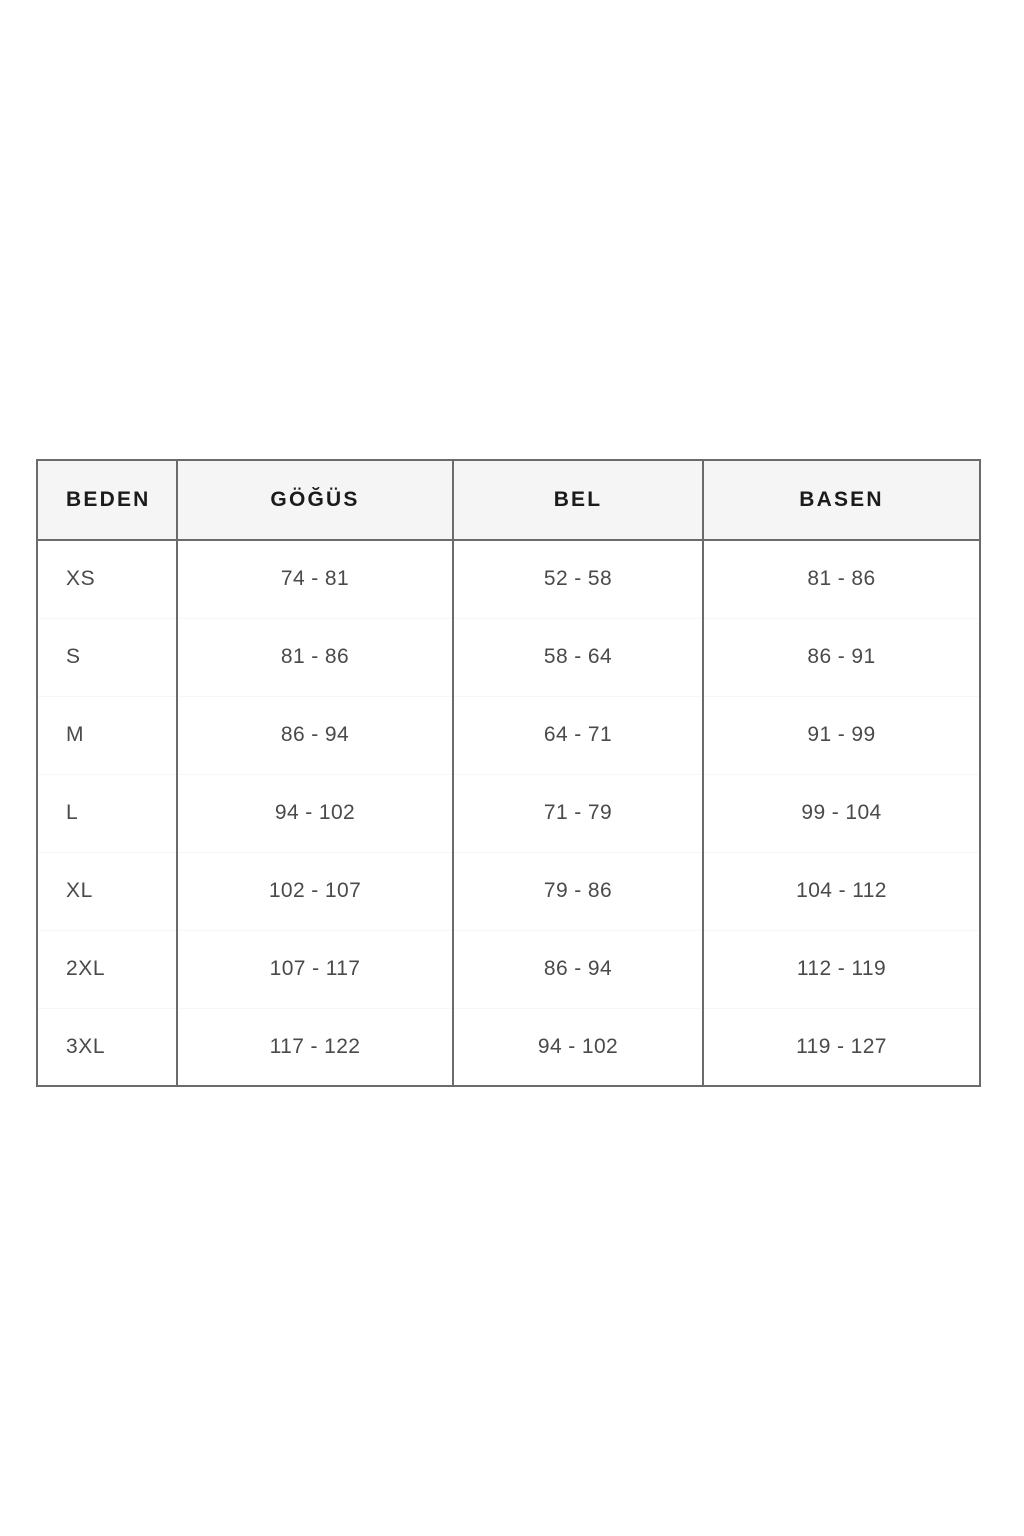  Describe the element at coordinates (107, 579) in the screenshot. I see `cell-beden: XS` at that location.